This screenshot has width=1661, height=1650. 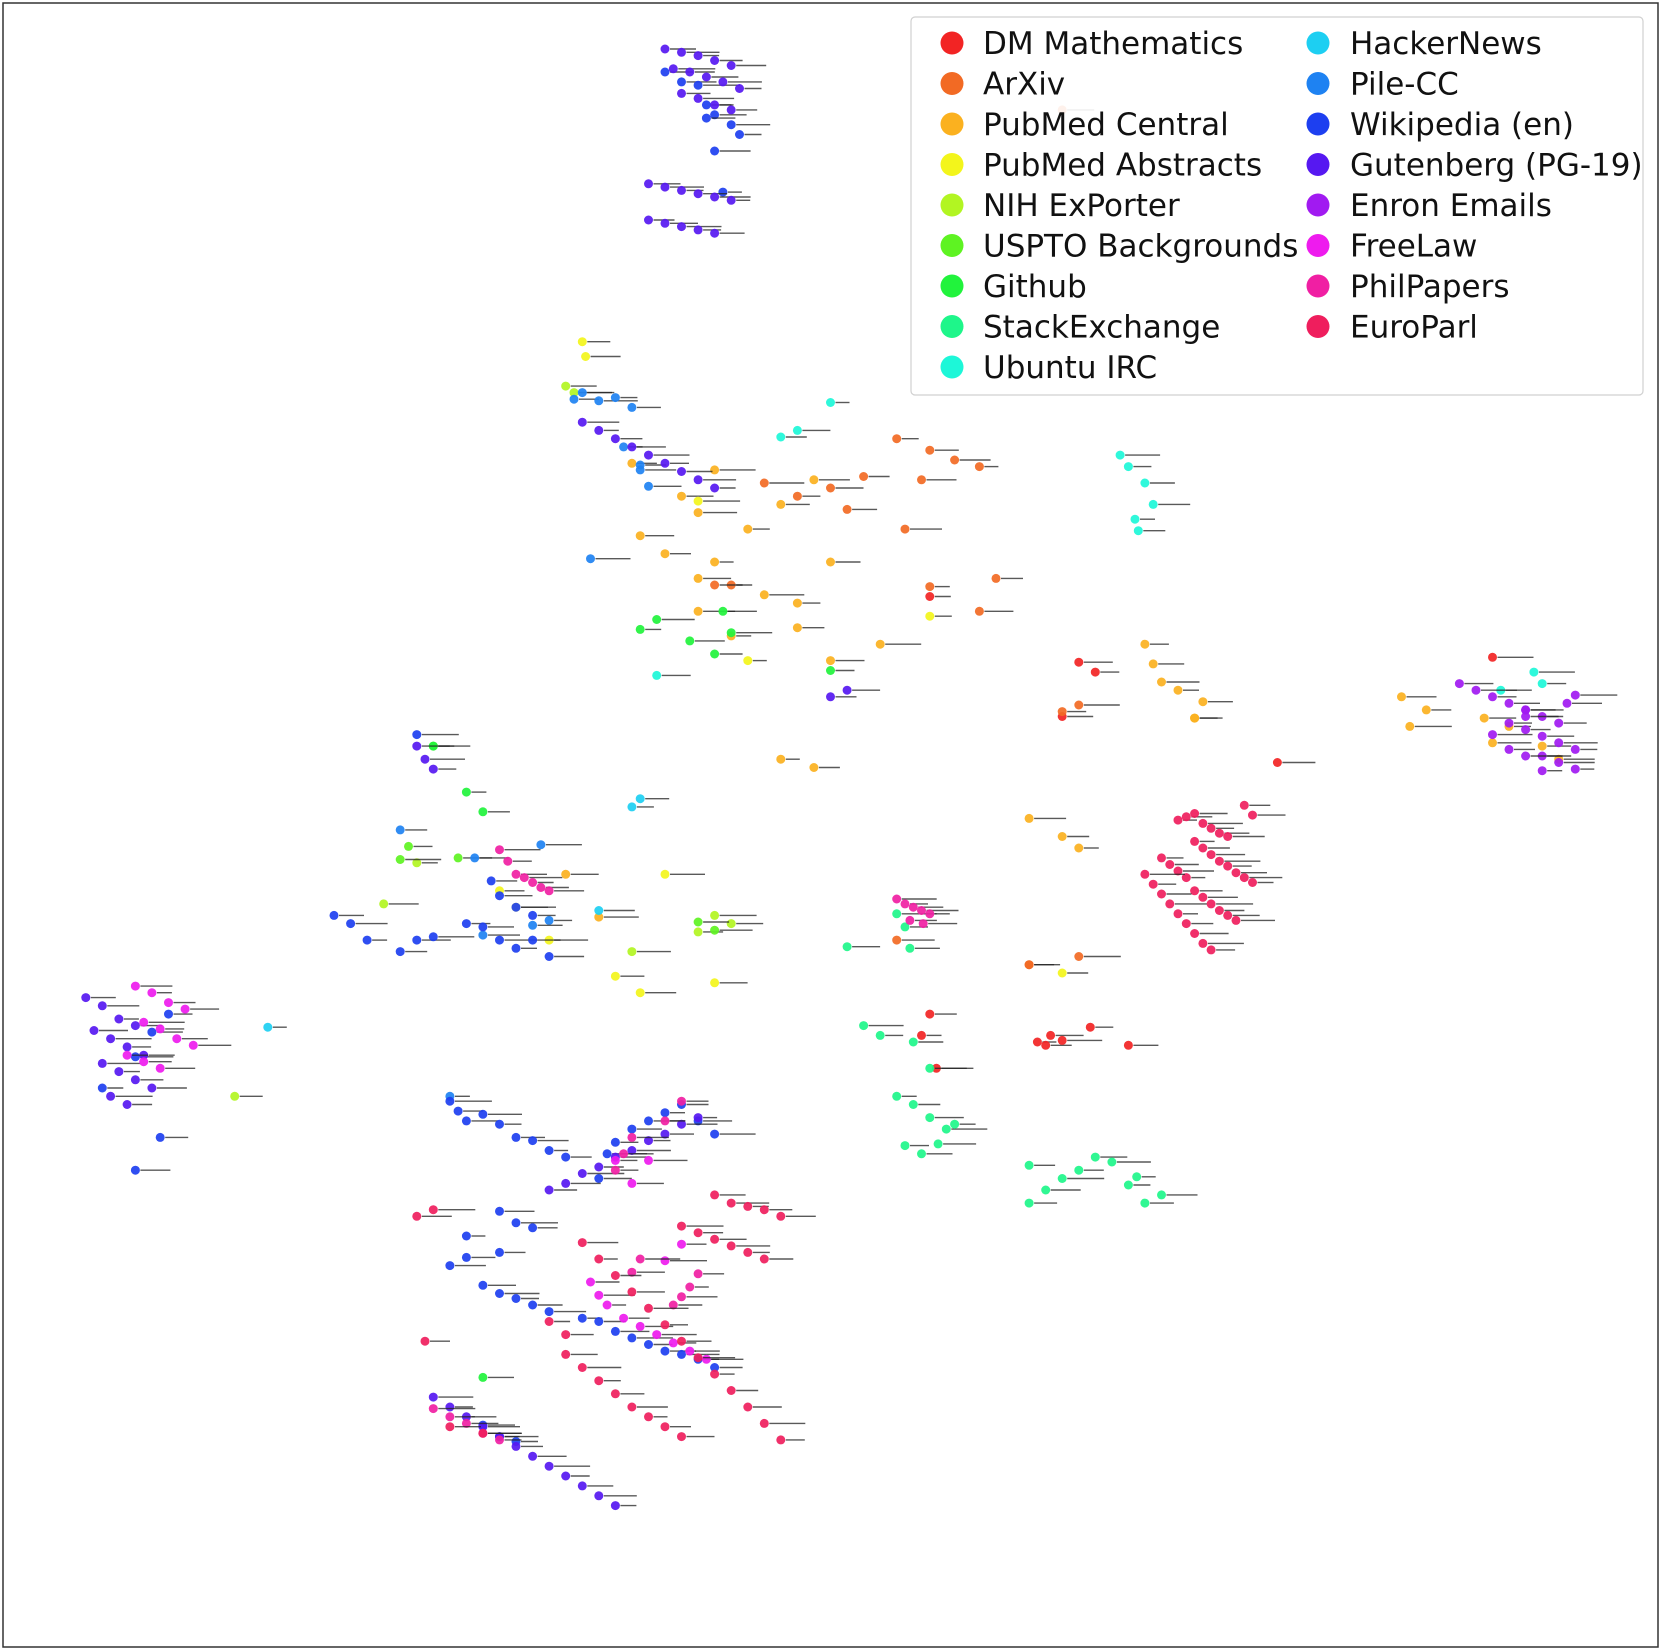 I want to click on legend-label-arxiv: ArXiv, so click(x=1024, y=85).